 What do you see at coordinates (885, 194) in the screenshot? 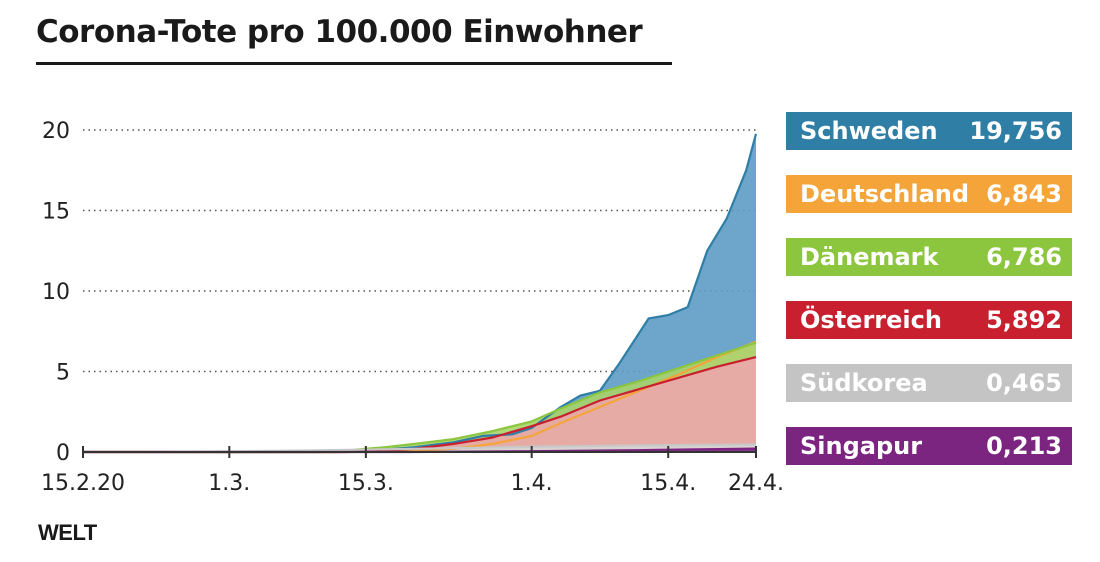
I see `legend-series-name: Deutschland` at bounding box center [885, 194].